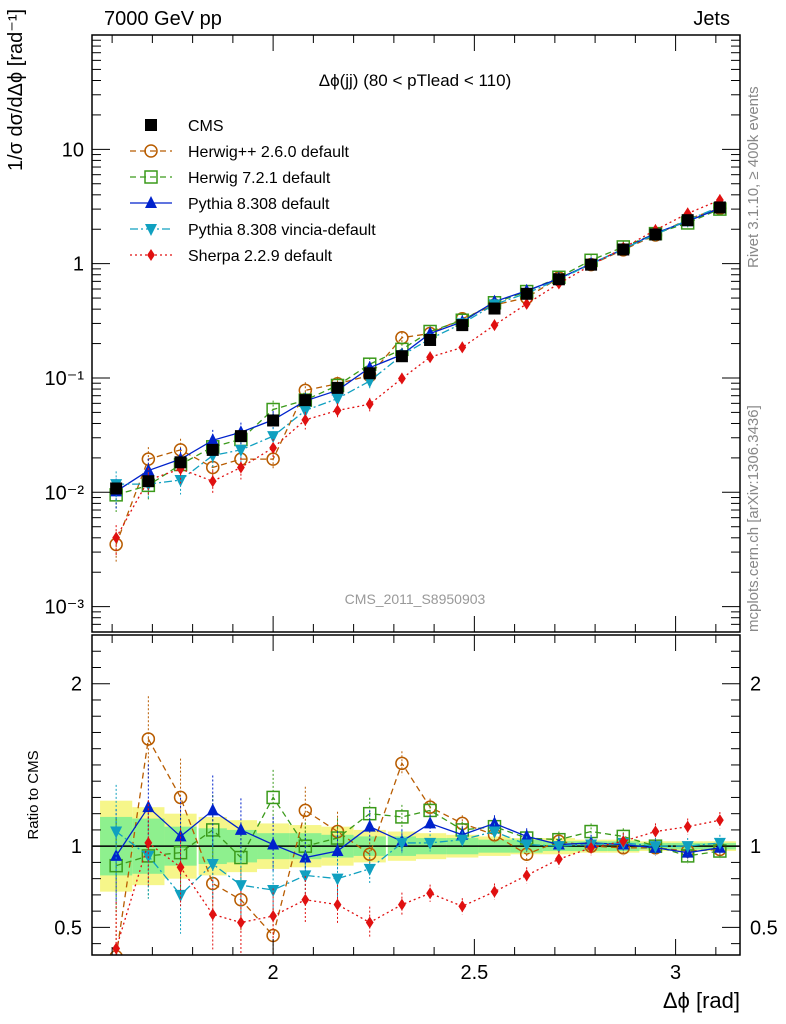  What do you see at coordinates (76, 685) in the screenshot?
I see `ratio-y-tick-label: 2` at bounding box center [76, 685].